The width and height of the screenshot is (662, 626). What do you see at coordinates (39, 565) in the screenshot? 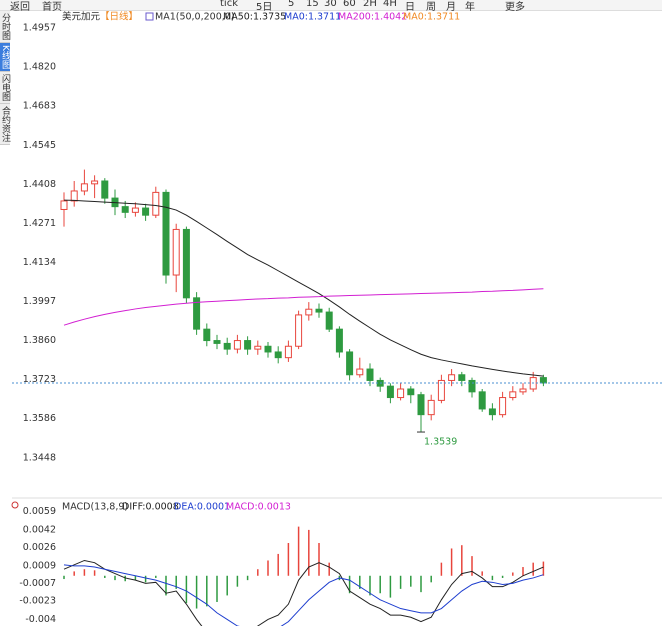
I see `y-tick-label: 0.0009` at bounding box center [39, 565].